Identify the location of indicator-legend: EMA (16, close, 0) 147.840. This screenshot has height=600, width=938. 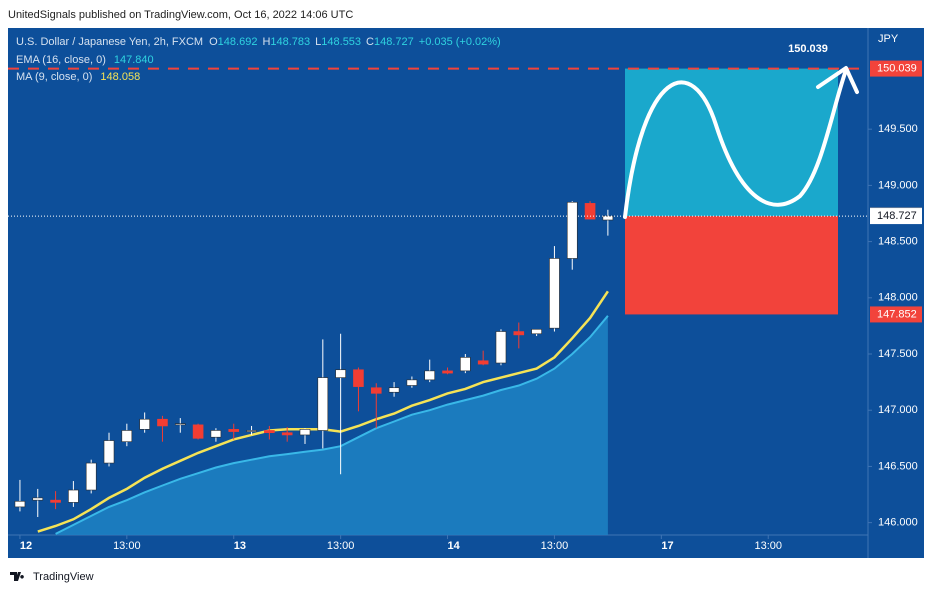
(85, 60).